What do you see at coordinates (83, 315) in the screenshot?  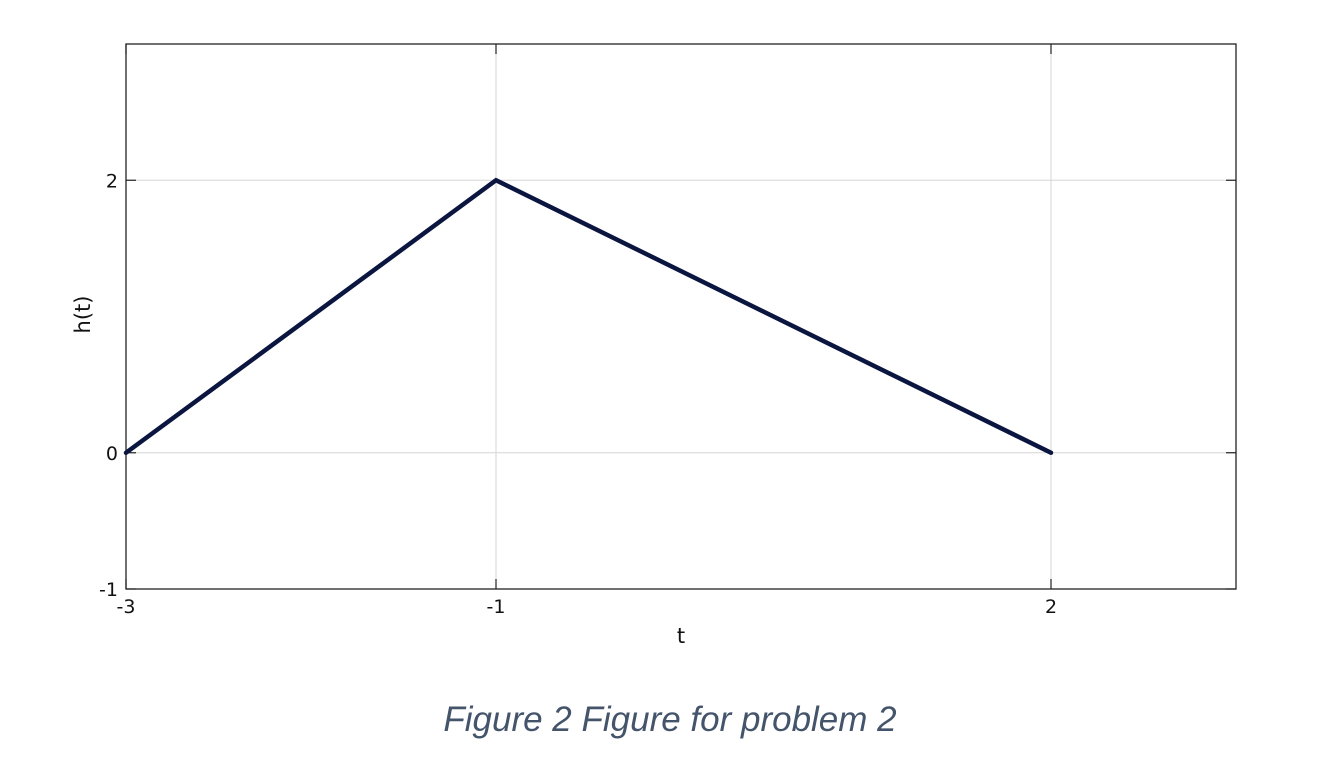 I see `y-axis-label: h(t)` at bounding box center [83, 315].